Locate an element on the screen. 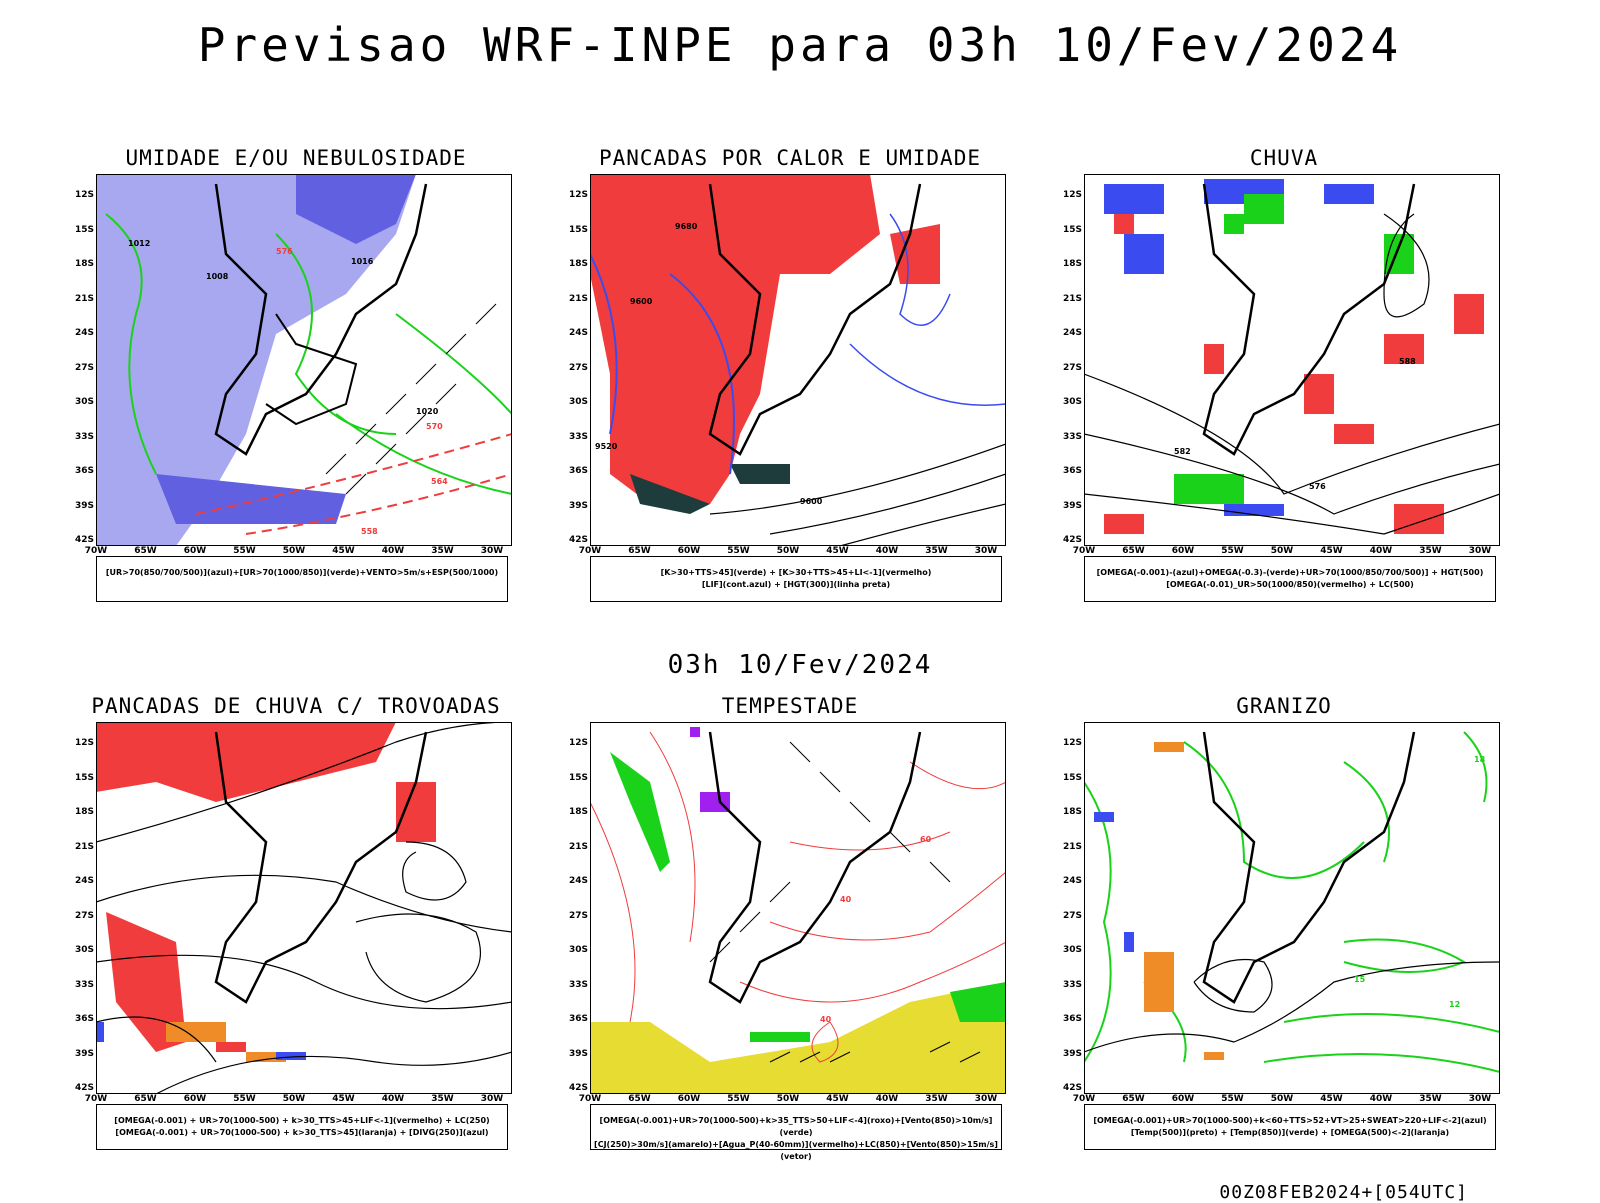 The width and height of the screenshot is (1600, 1203). contour-label: 18 is located at coordinates (1480, 759).